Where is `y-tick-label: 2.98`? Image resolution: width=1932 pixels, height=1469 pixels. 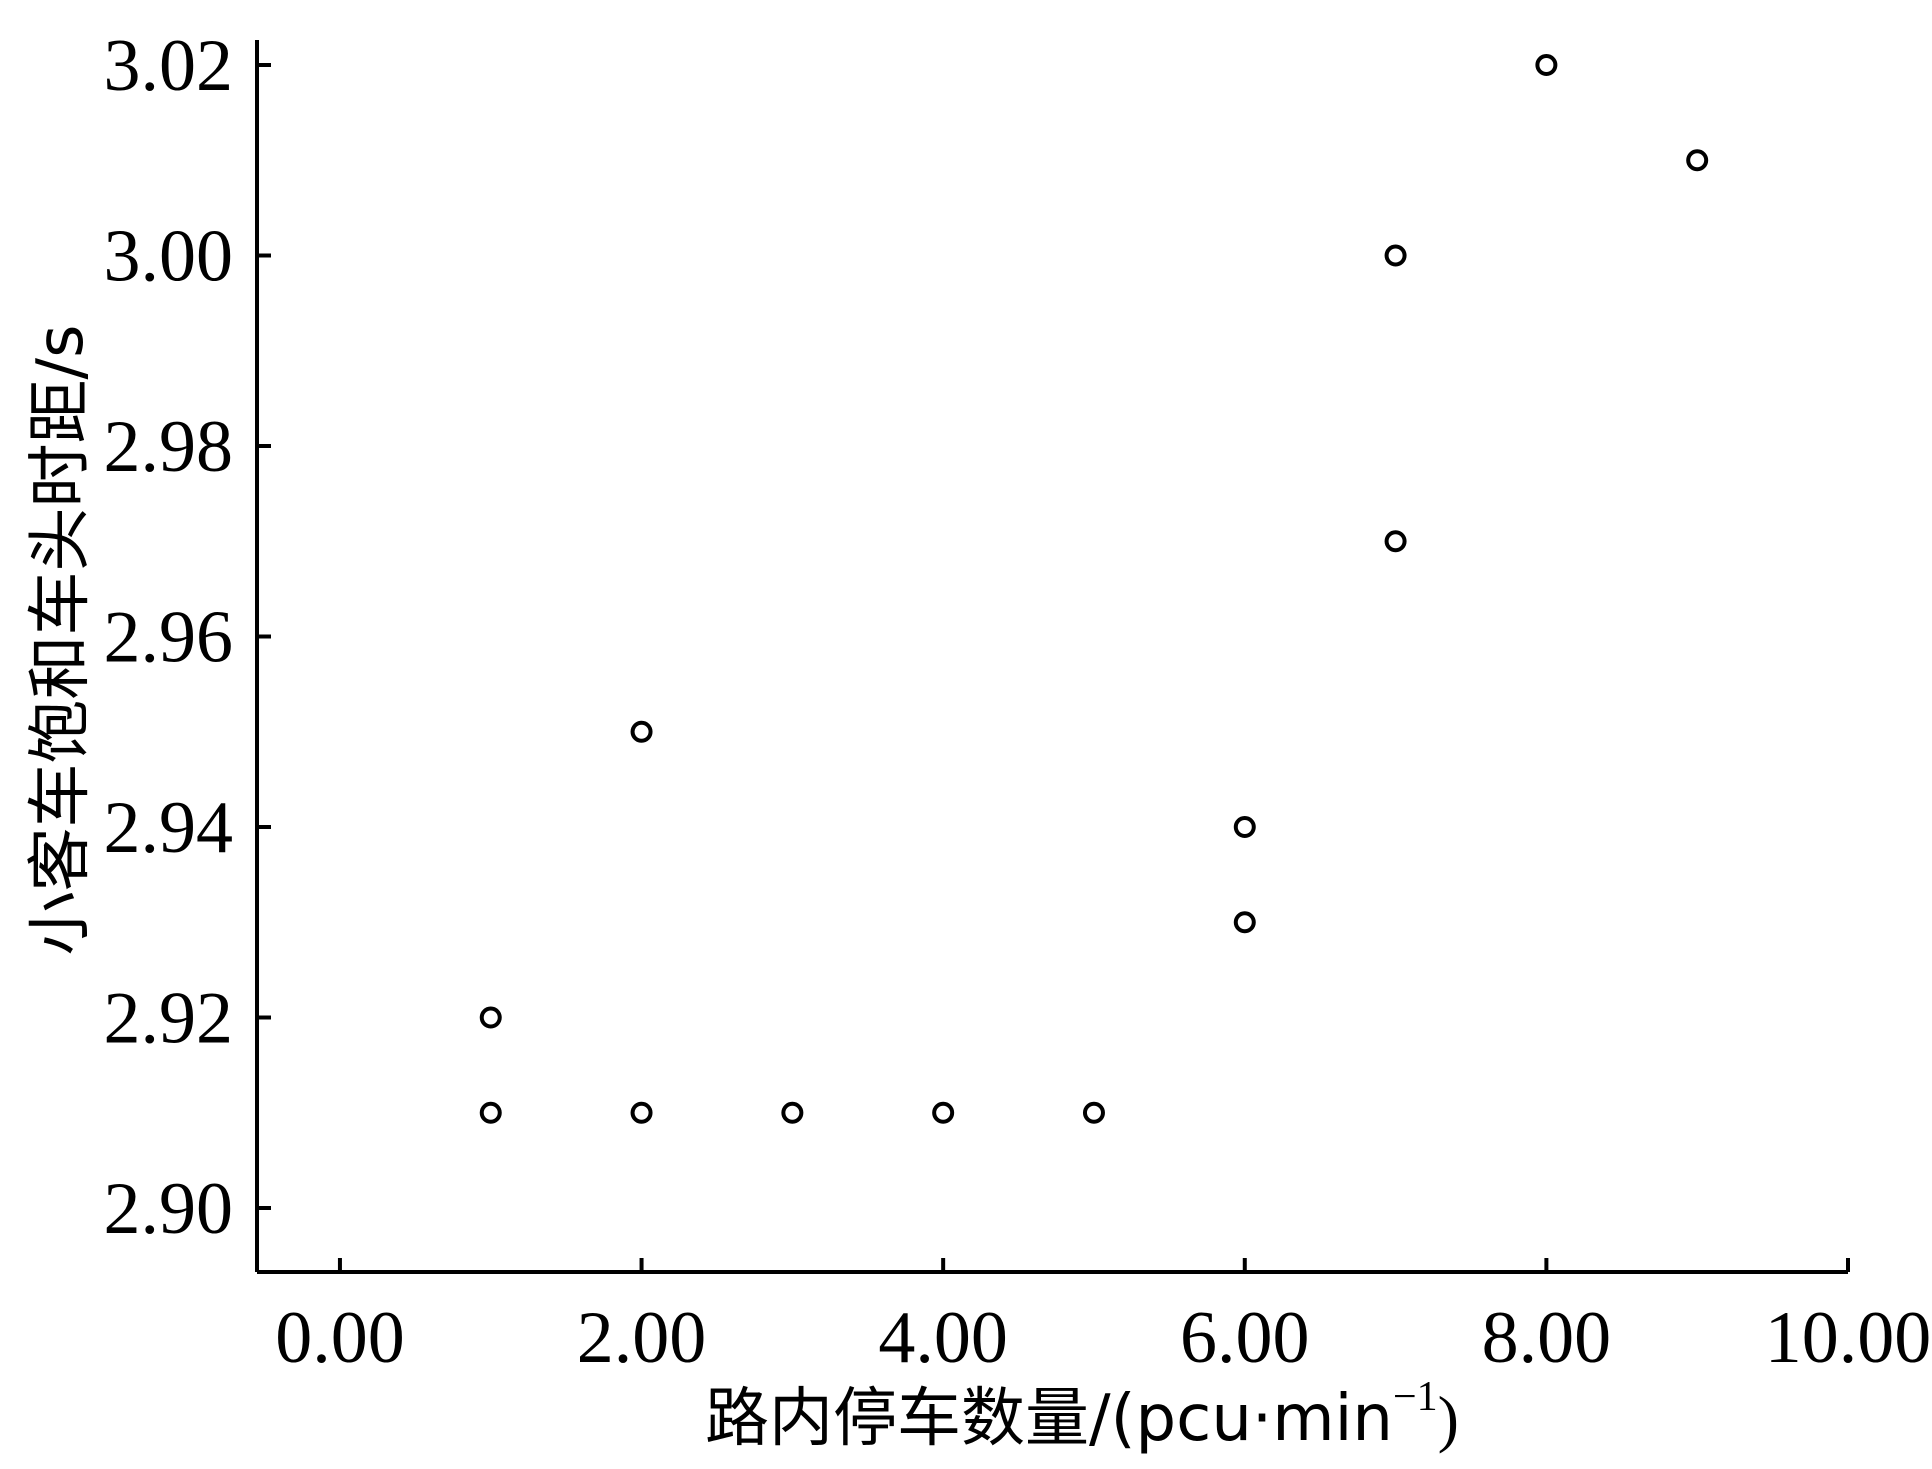
y-tick-label: 2.98 is located at coordinates (169, 447).